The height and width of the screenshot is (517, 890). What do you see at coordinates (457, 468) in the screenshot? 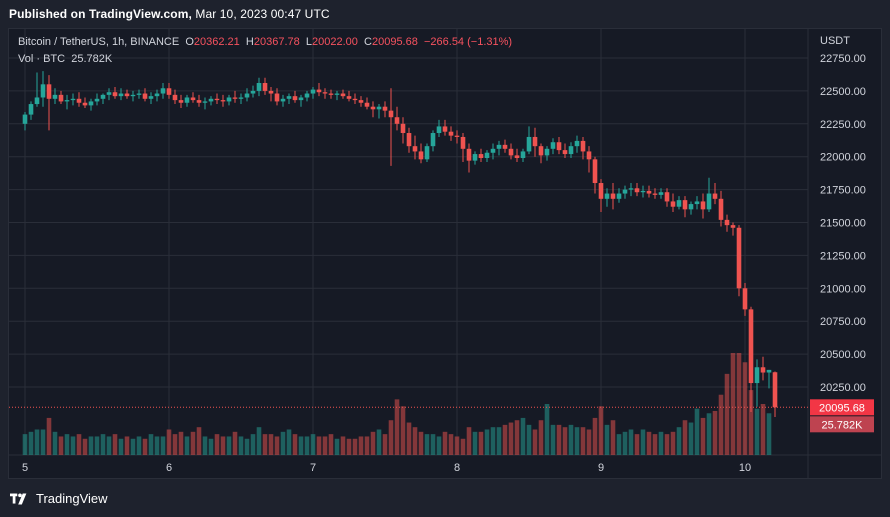
I see `x-tick-label: 8` at bounding box center [457, 468].